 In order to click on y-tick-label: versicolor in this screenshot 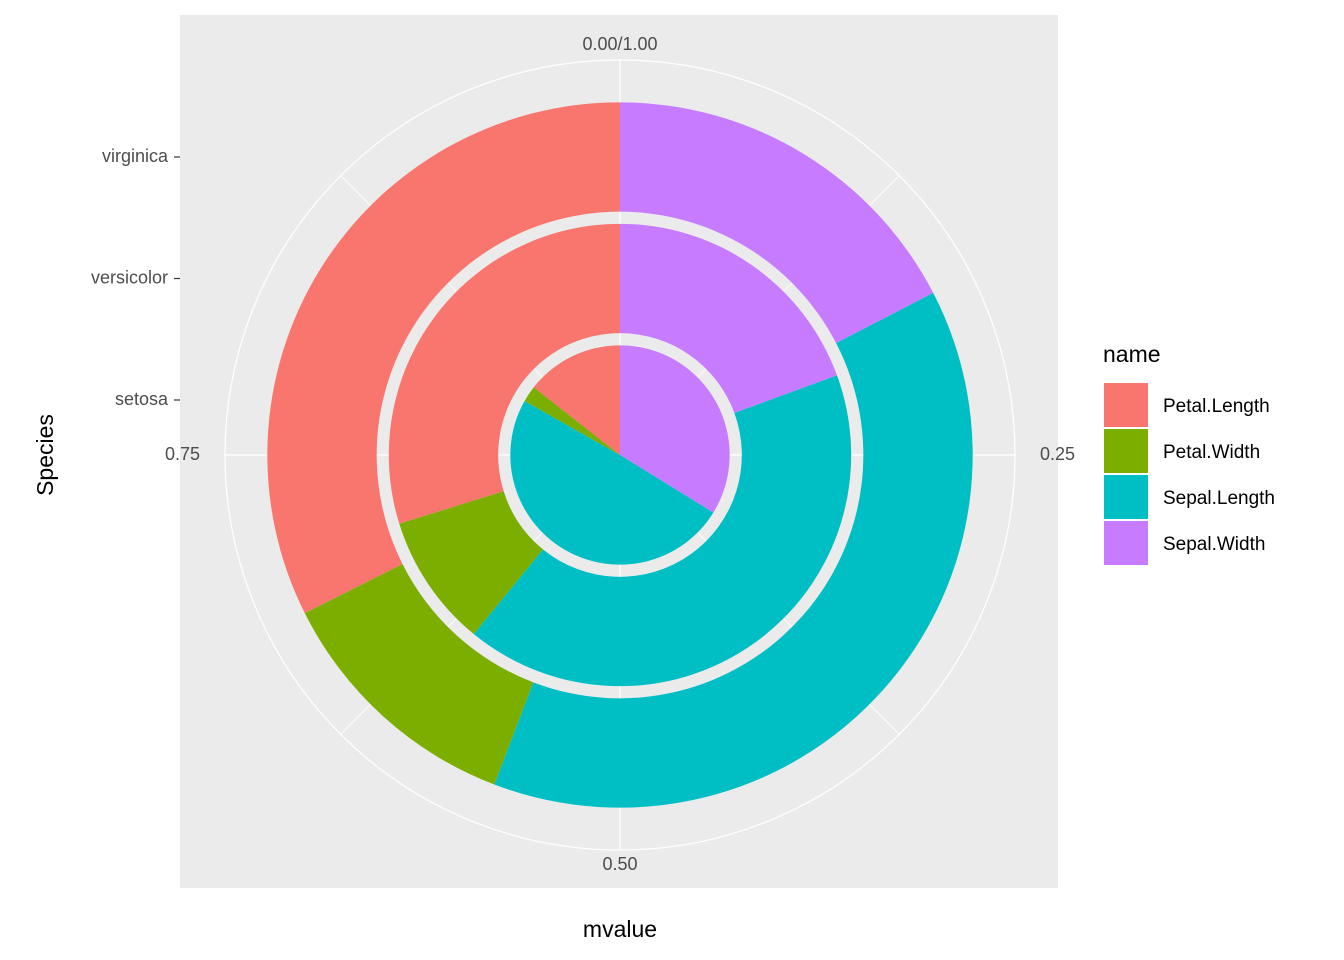, I will do `click(129, 277)`.